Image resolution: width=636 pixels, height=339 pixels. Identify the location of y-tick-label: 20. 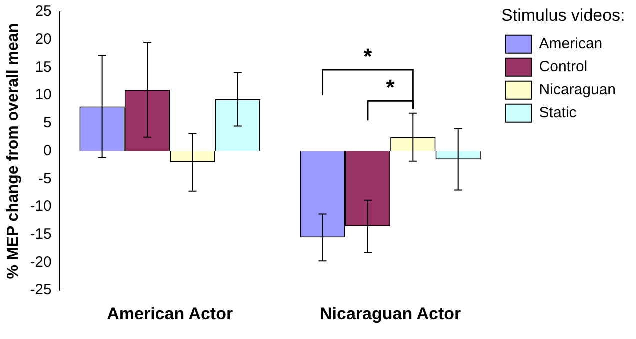
(43, 39).